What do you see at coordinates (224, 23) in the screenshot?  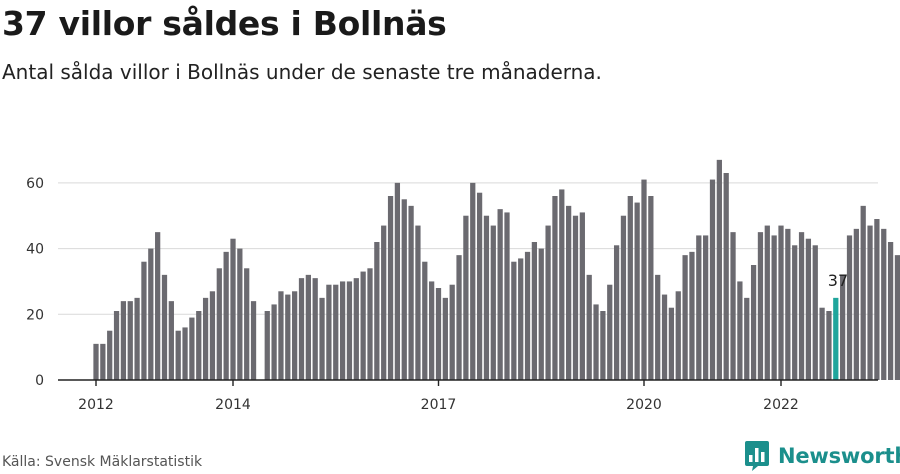 I see `page-title: 37 villor såldes i Bollnäs` at bounding box center [224, 23].